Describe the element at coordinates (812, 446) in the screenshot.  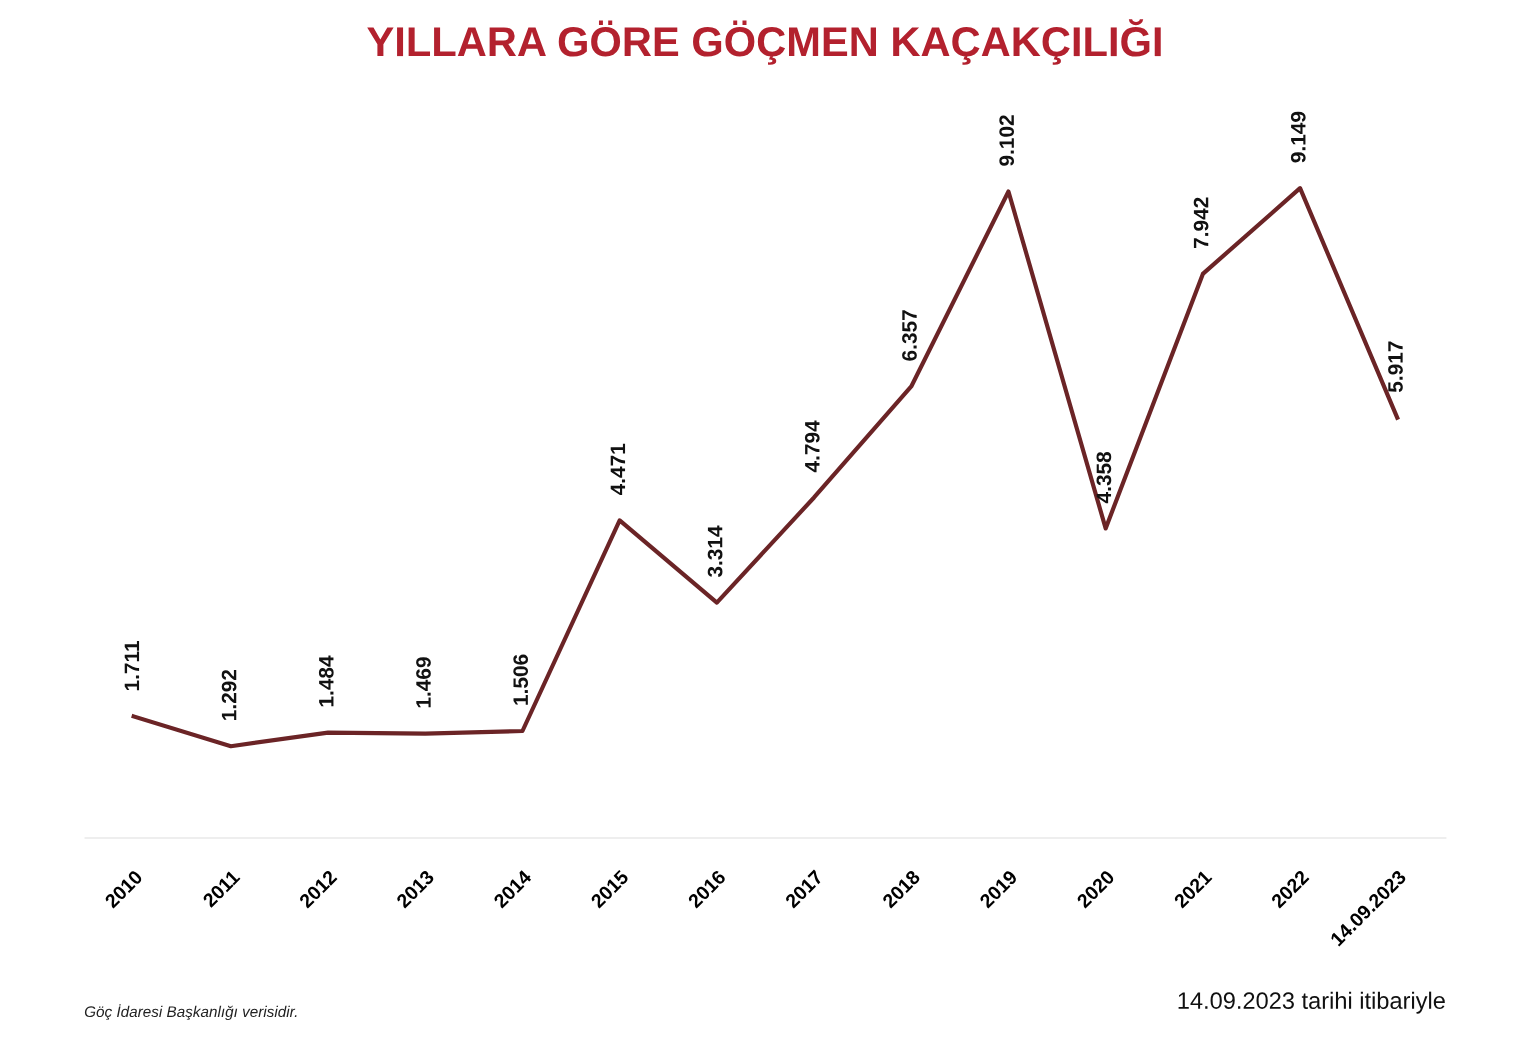
I see `data-label: 4.794` at that location.